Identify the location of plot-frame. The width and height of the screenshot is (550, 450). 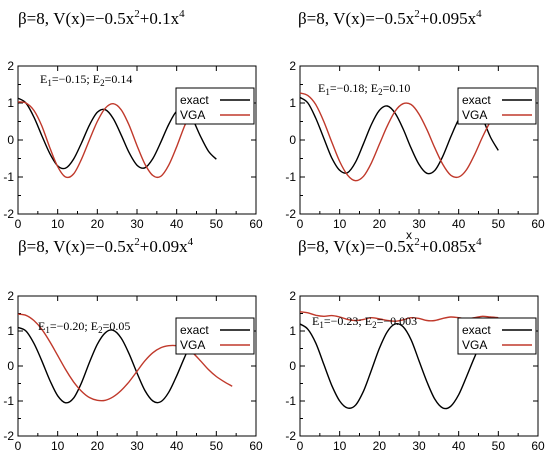
(137, 366).